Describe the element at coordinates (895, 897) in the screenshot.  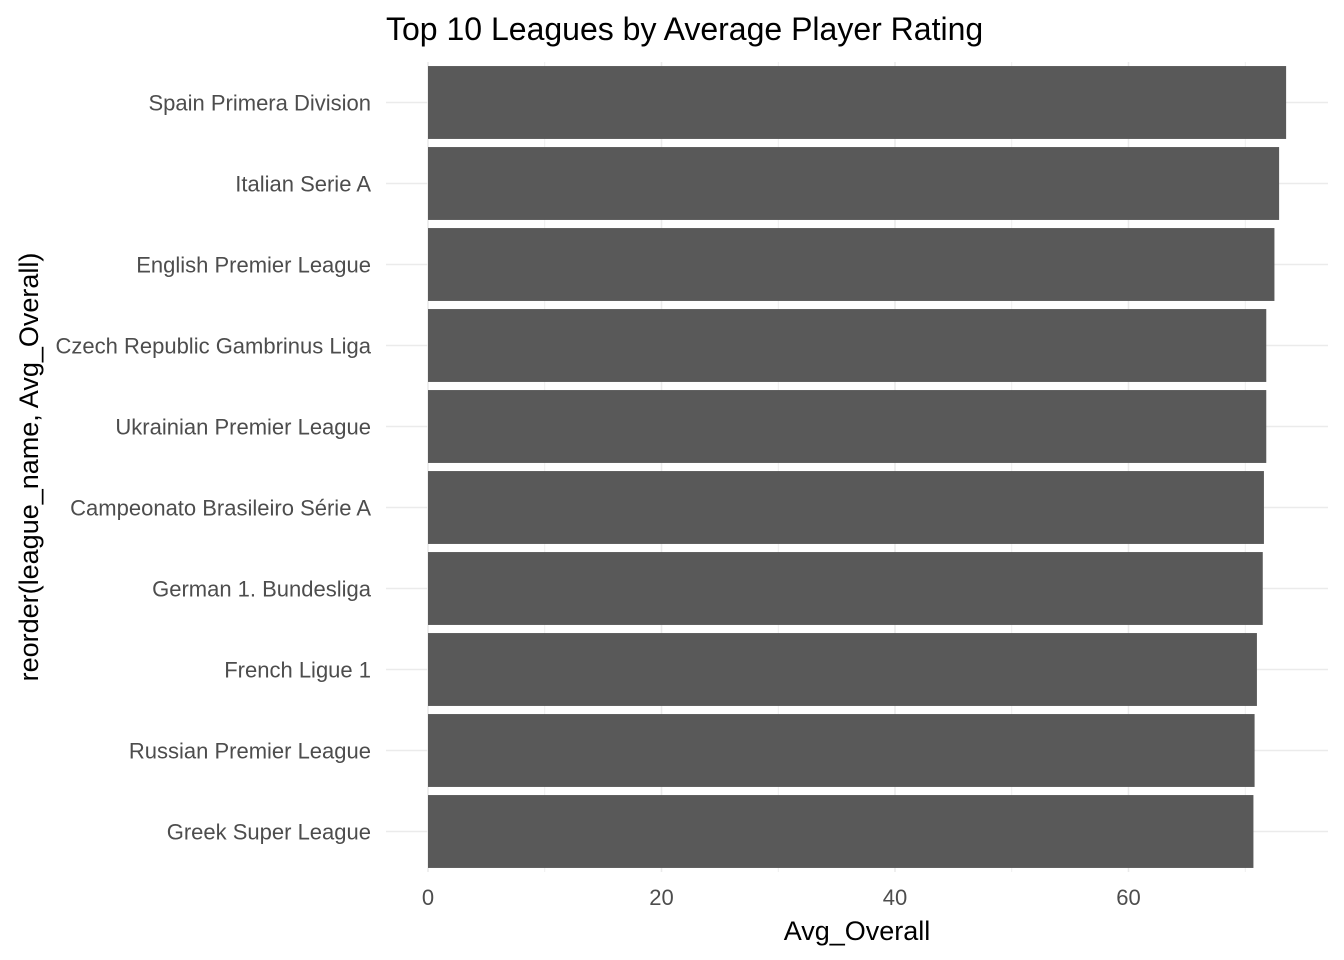
I see `x-tick-label: 40` at that location.